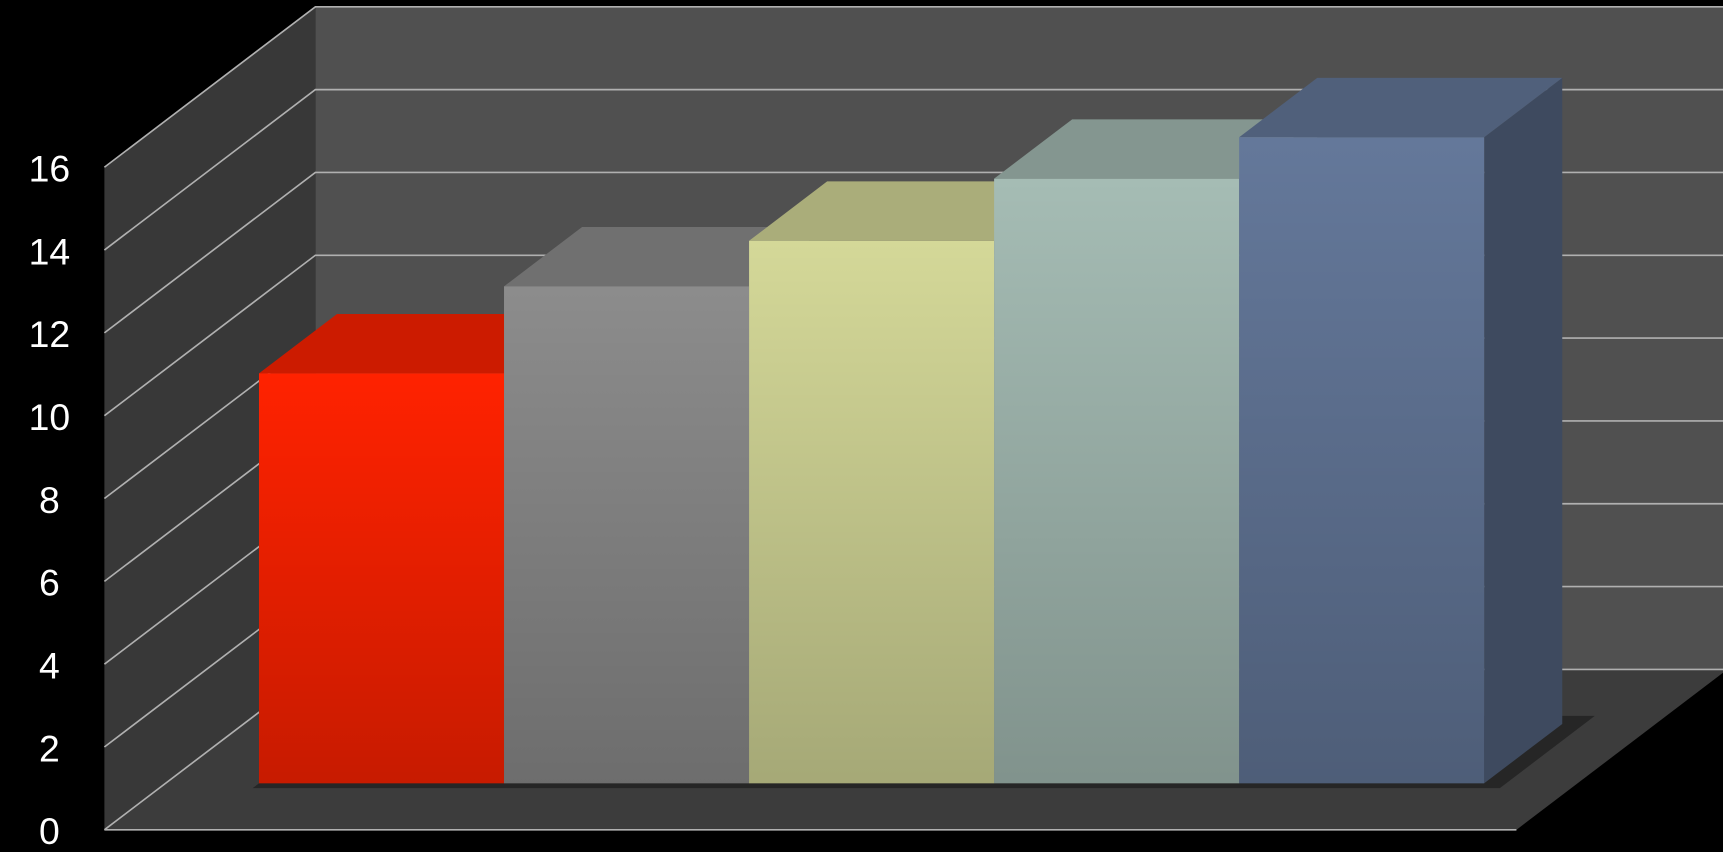 This screenshot has width=1723, height=852. What do you see at coordinates (49, 665) in the screenshot?
I see `y-tick-label: 4` at bounding box center [49, 665].